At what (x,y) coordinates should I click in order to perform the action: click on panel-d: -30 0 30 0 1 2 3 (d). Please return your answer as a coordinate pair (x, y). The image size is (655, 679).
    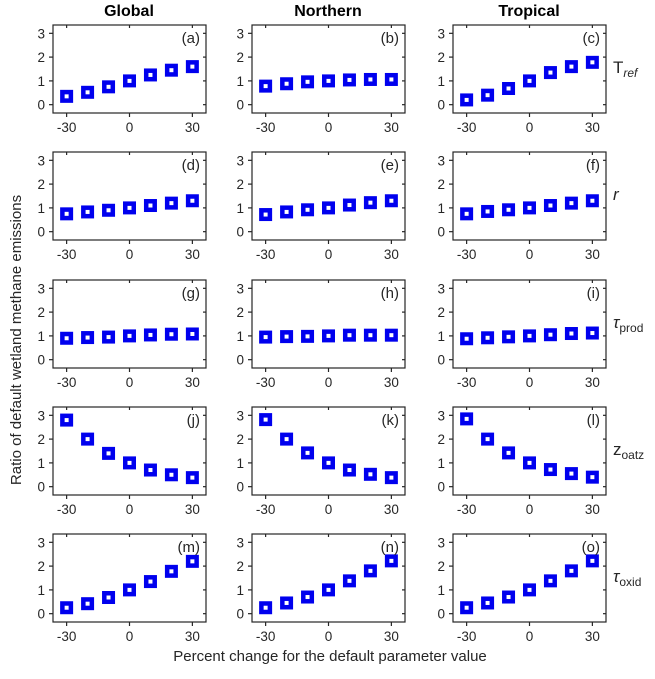
    Looking at the image, I should click on (122, 206).